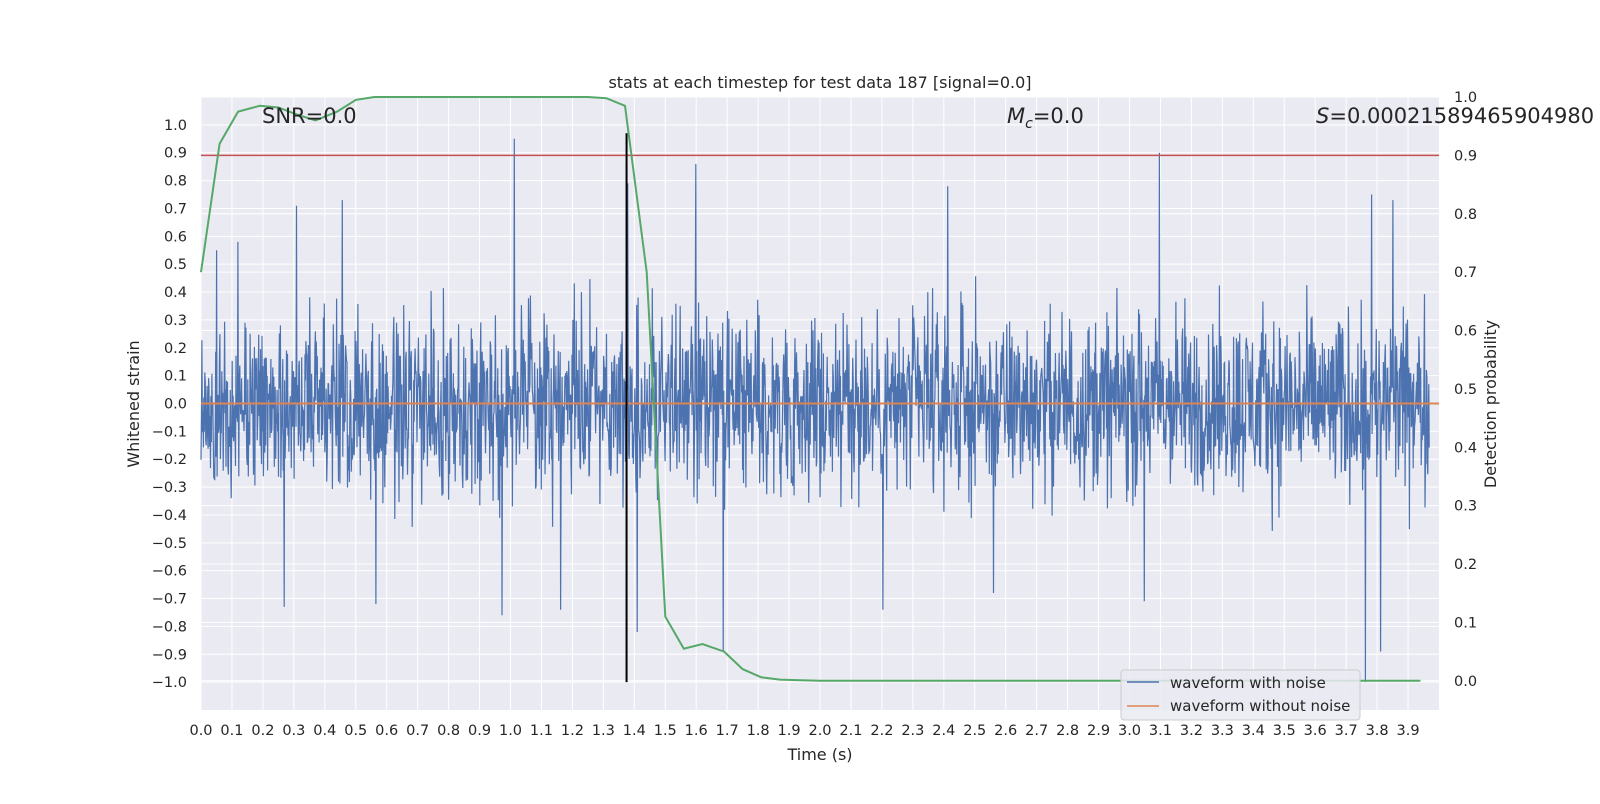  What do you see at coordinates (293, 731) in the screenshot?
I see `x-tick-label: 0.3` at bounding box center [293, 731].